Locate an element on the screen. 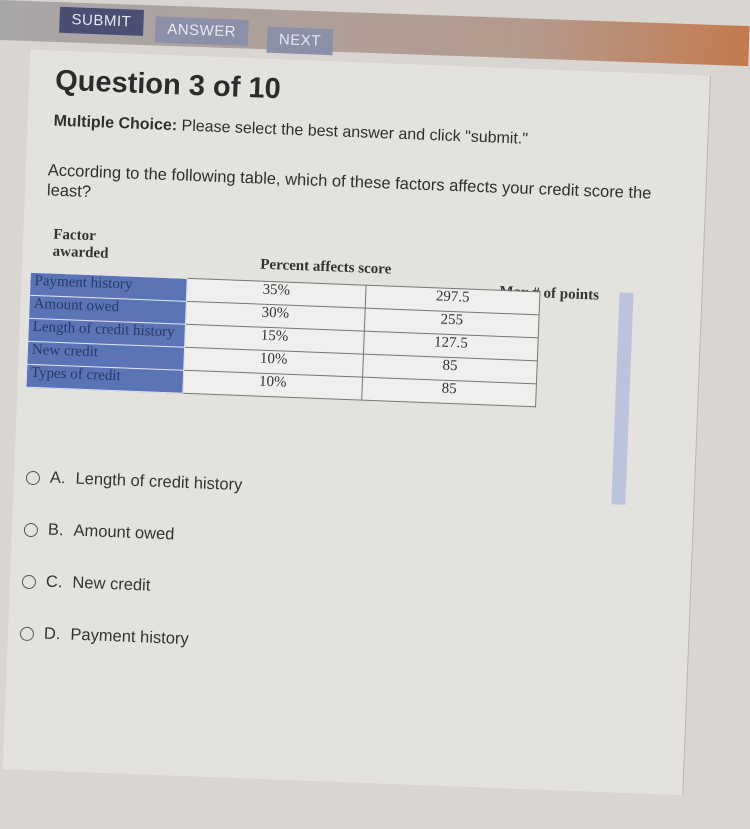 This screenshot has width=750, height=829. next-button: NEXT is located at coordinates (300, 41).